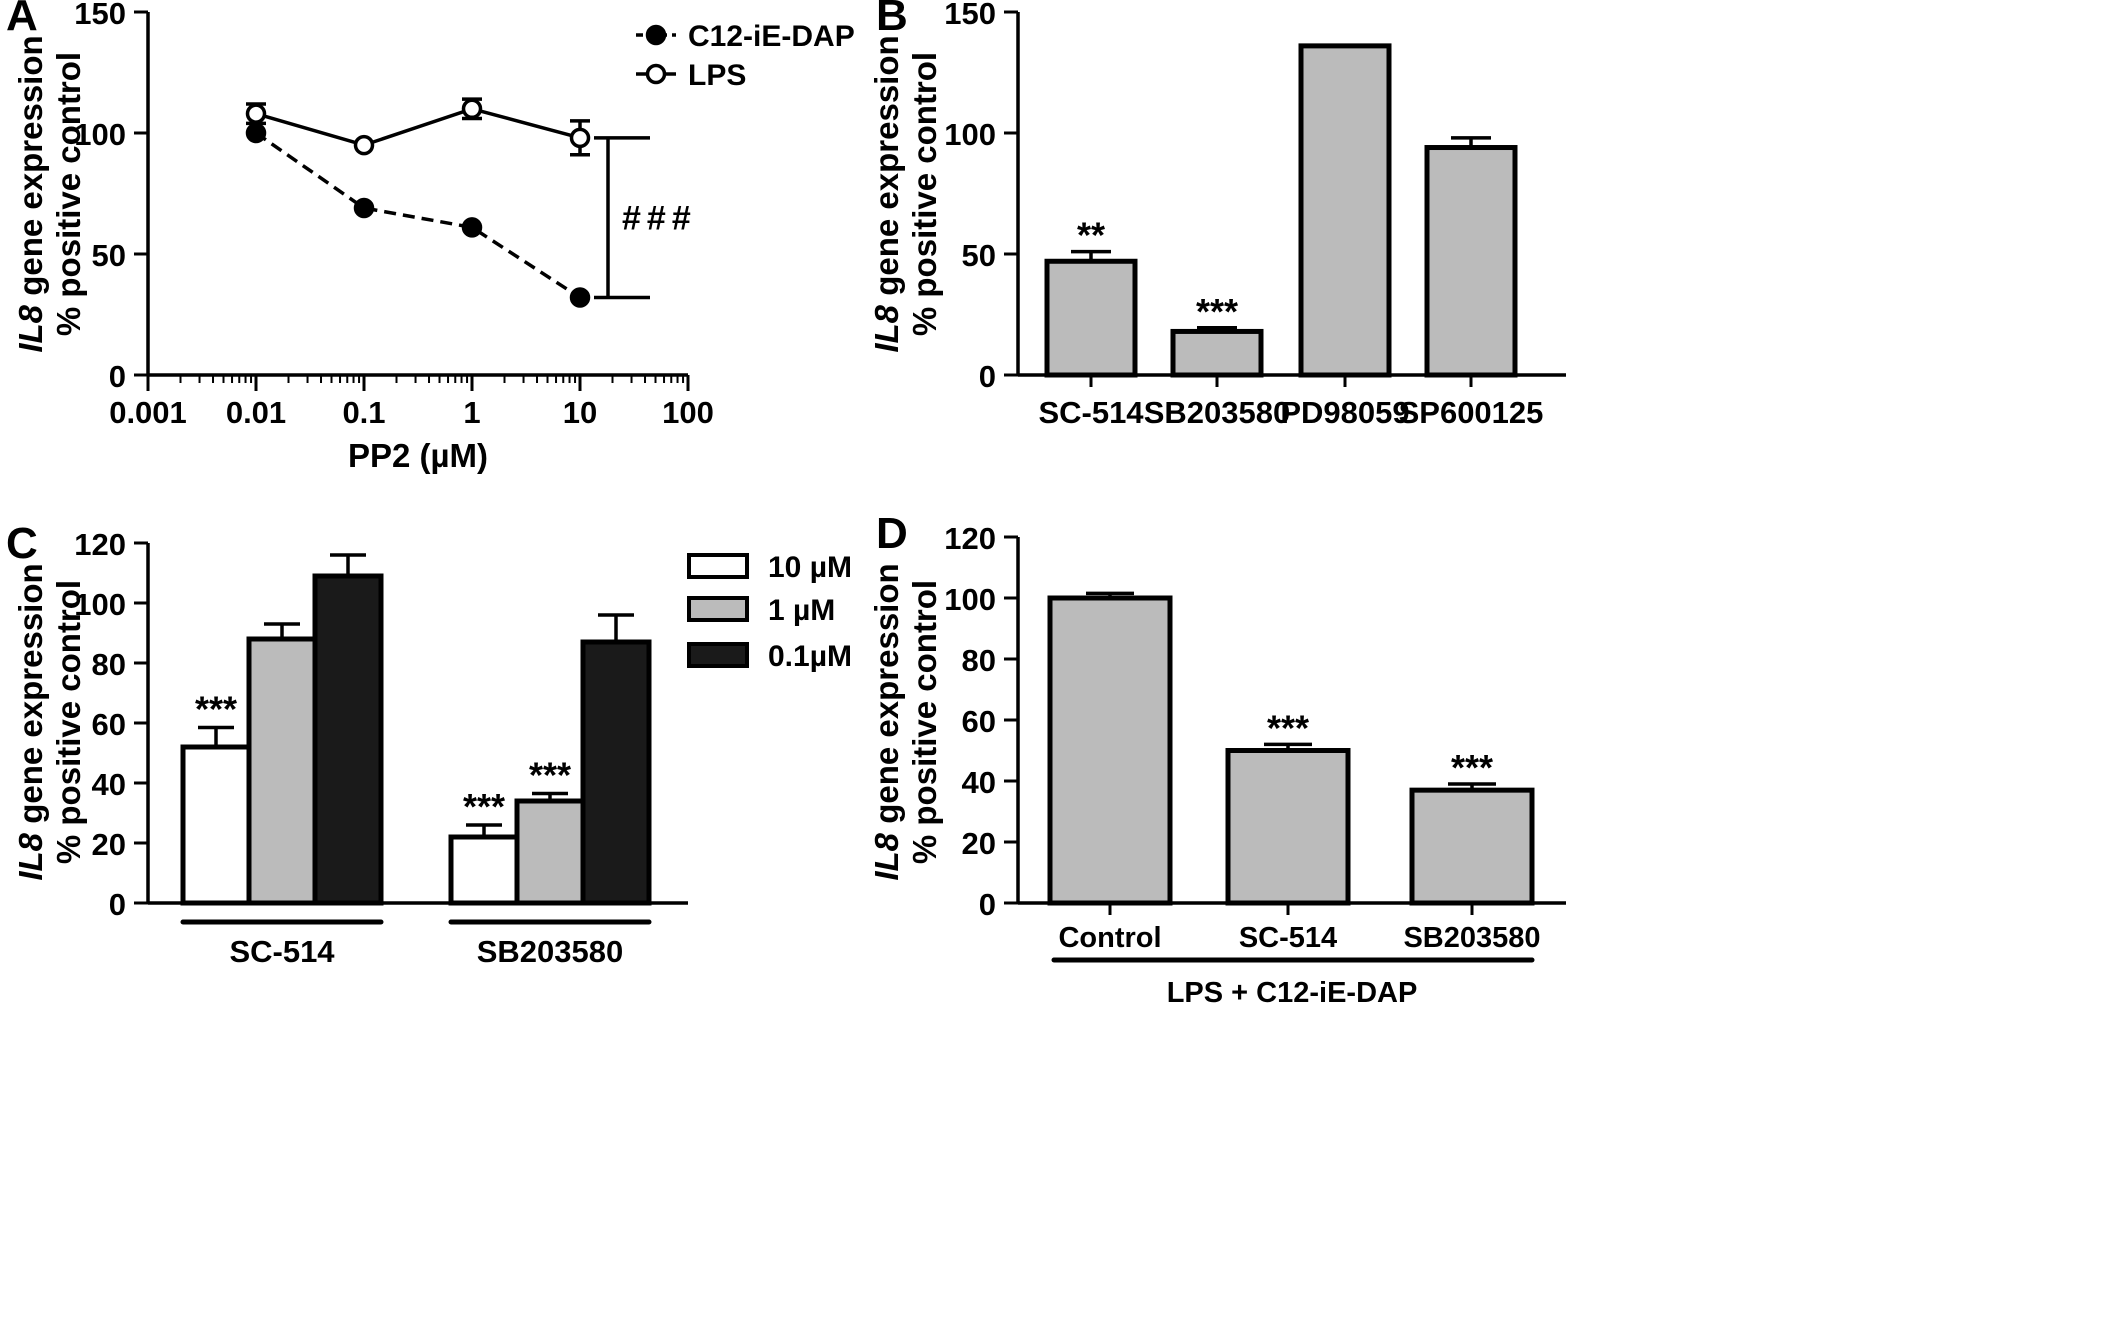 Image resolution: width=2116 pixels, height=1338 pixels. Describe the element at coordinates (1345, 210) in the screenshot. I see `bar-pd98059` at that location.